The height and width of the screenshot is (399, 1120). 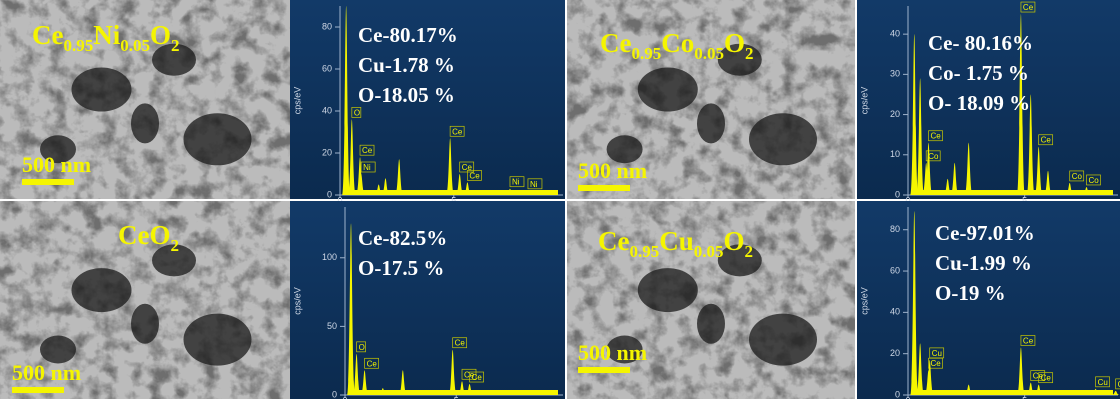 I want to click on y-tick-label: 10, so click(x=895, y=154).